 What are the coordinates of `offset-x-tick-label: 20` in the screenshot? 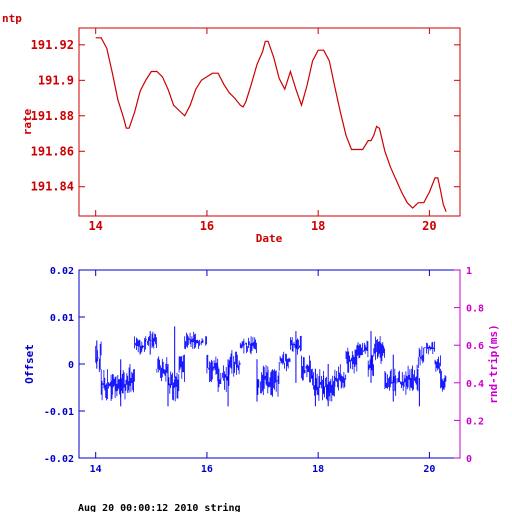 It's located at (429, 469).